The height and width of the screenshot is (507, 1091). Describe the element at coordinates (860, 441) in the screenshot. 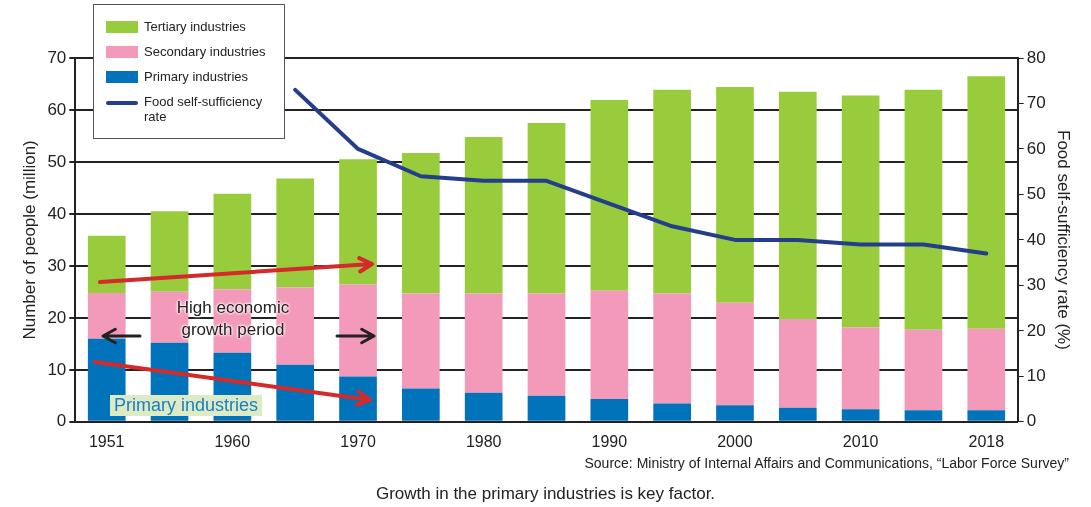

I see `x-tick-label: 2010` at that location.